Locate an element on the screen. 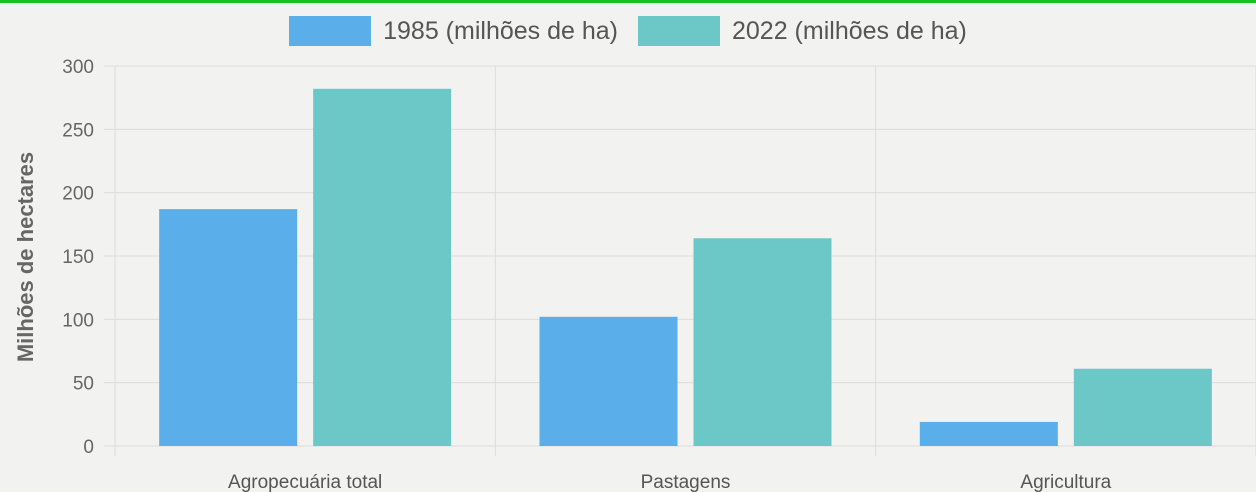  legend-item-2022: 2022 (milhões de ha) is located at coordinates (802, 31).